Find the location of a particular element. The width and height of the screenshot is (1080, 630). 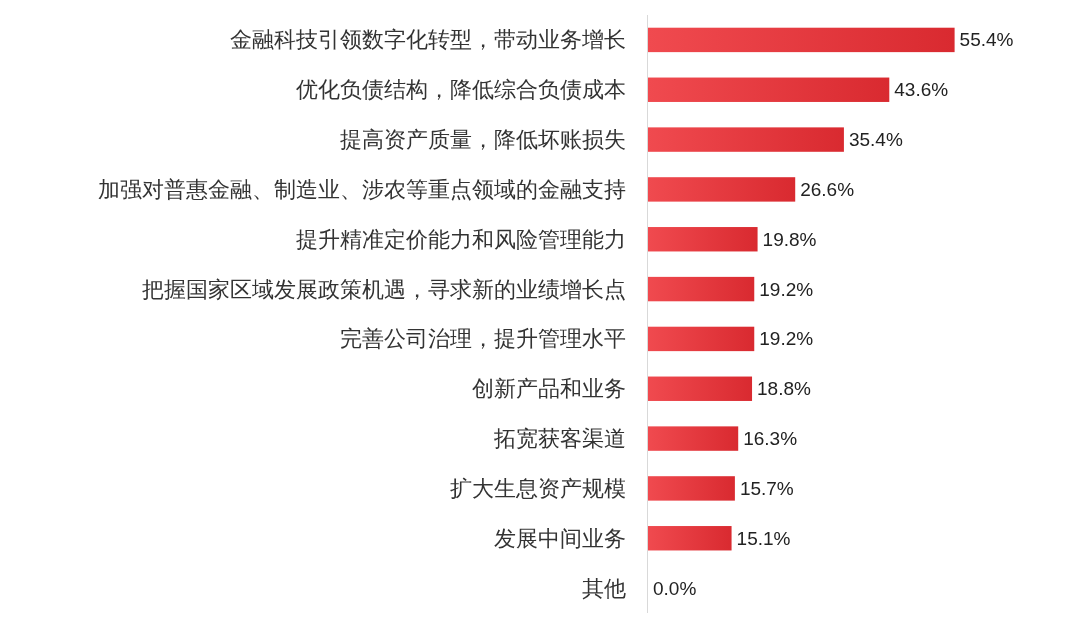

y-tick-label: 提高资产质量，降低坏账损失 is located at coordinates (483, 140).